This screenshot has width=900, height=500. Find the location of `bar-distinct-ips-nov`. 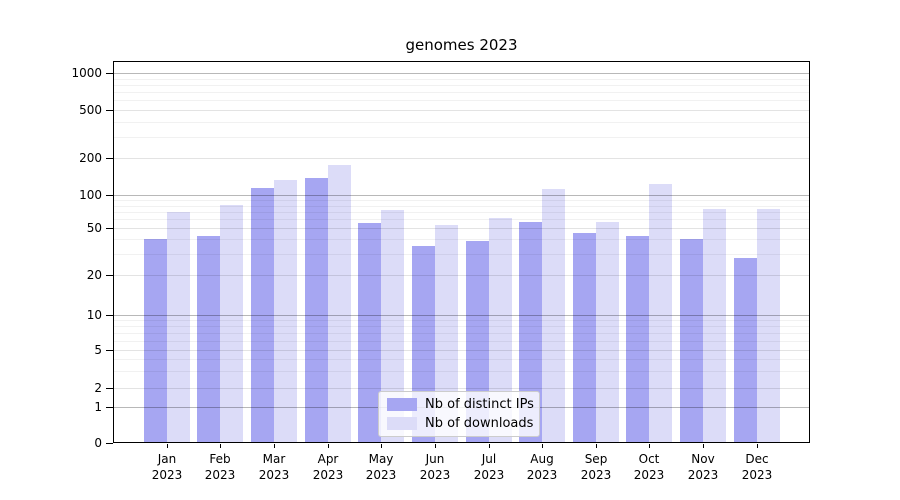

bar-distinct-ips-nov is located at coordinates (692, 341).